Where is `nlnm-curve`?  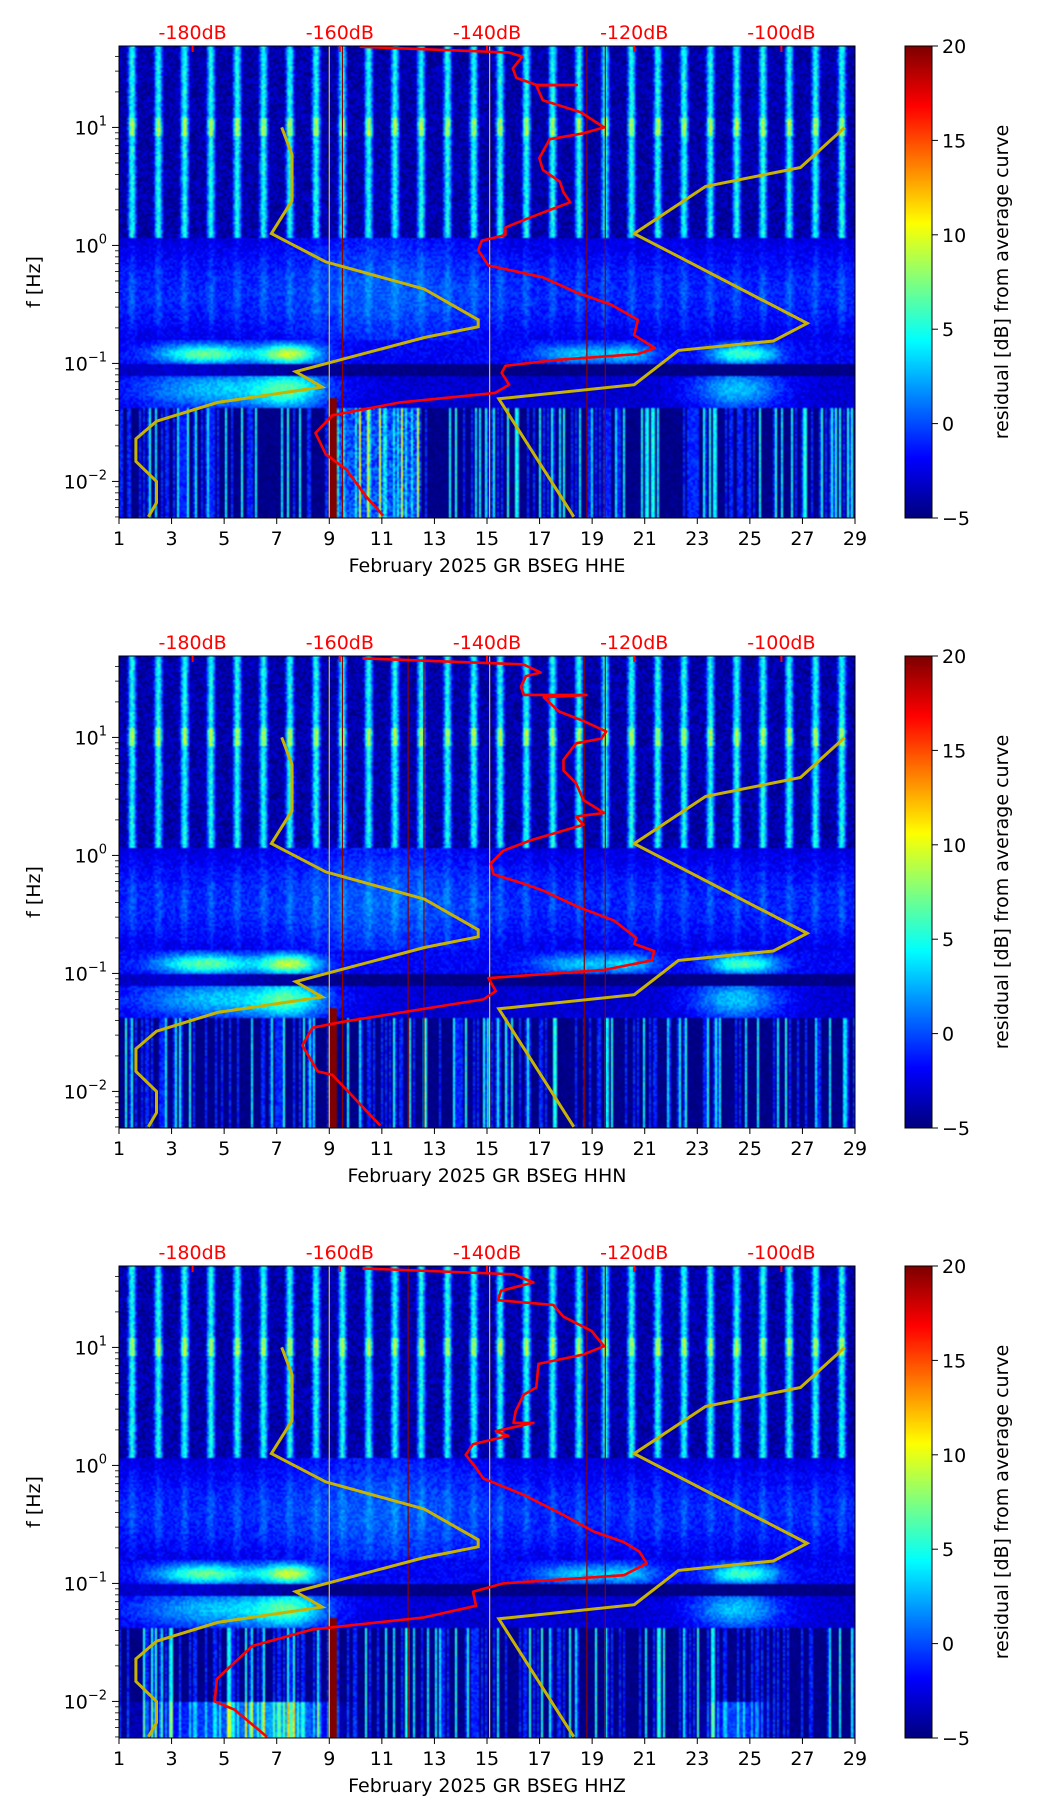 nlnm-curve is located at coordinates (307, 322).